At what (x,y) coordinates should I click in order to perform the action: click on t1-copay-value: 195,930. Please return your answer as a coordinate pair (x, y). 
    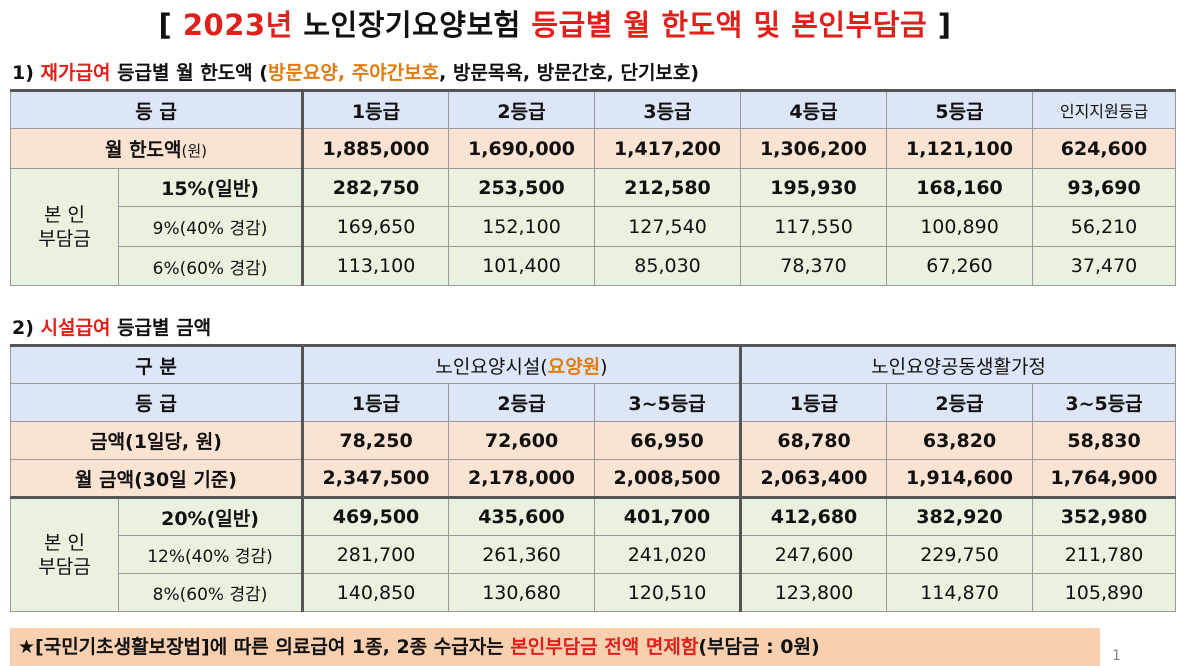
    Looking at the image, I should click on (814, 187).